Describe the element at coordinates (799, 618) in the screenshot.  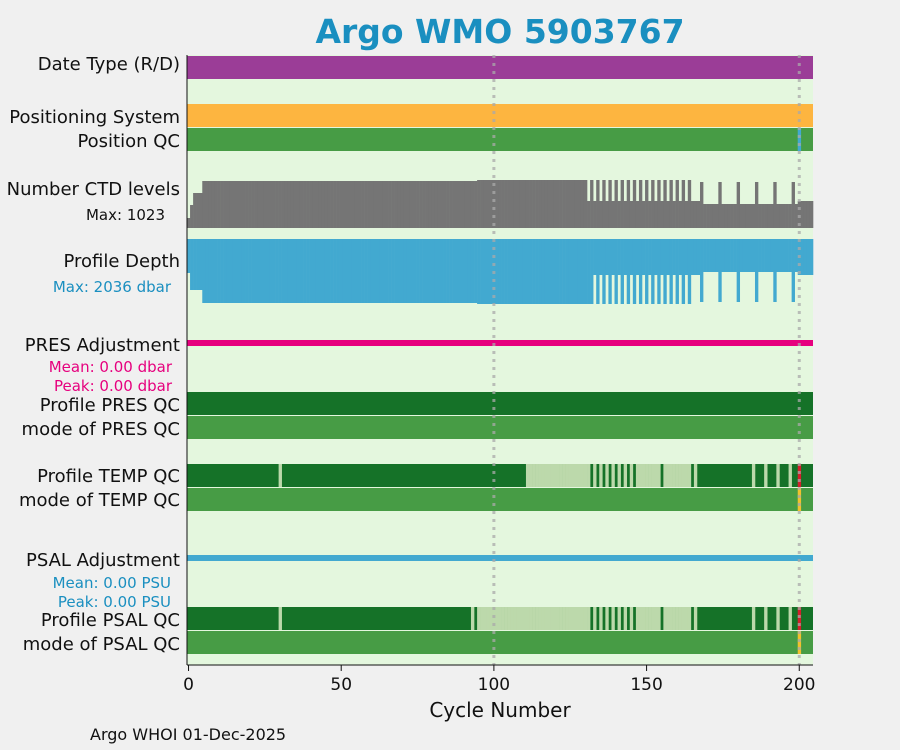
I see `psal-qc-cell-bad` at that location.